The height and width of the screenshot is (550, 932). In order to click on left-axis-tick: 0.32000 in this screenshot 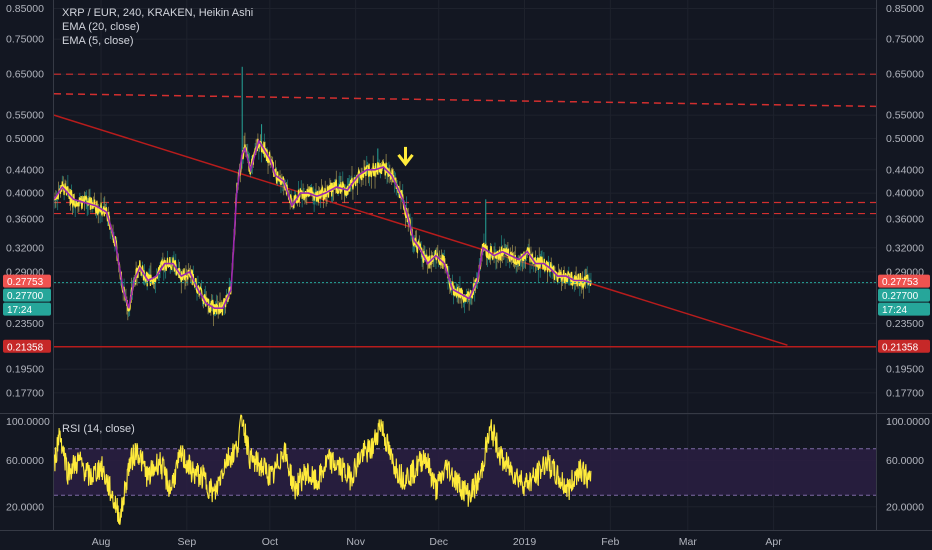, I will do `click(25, 248)`.